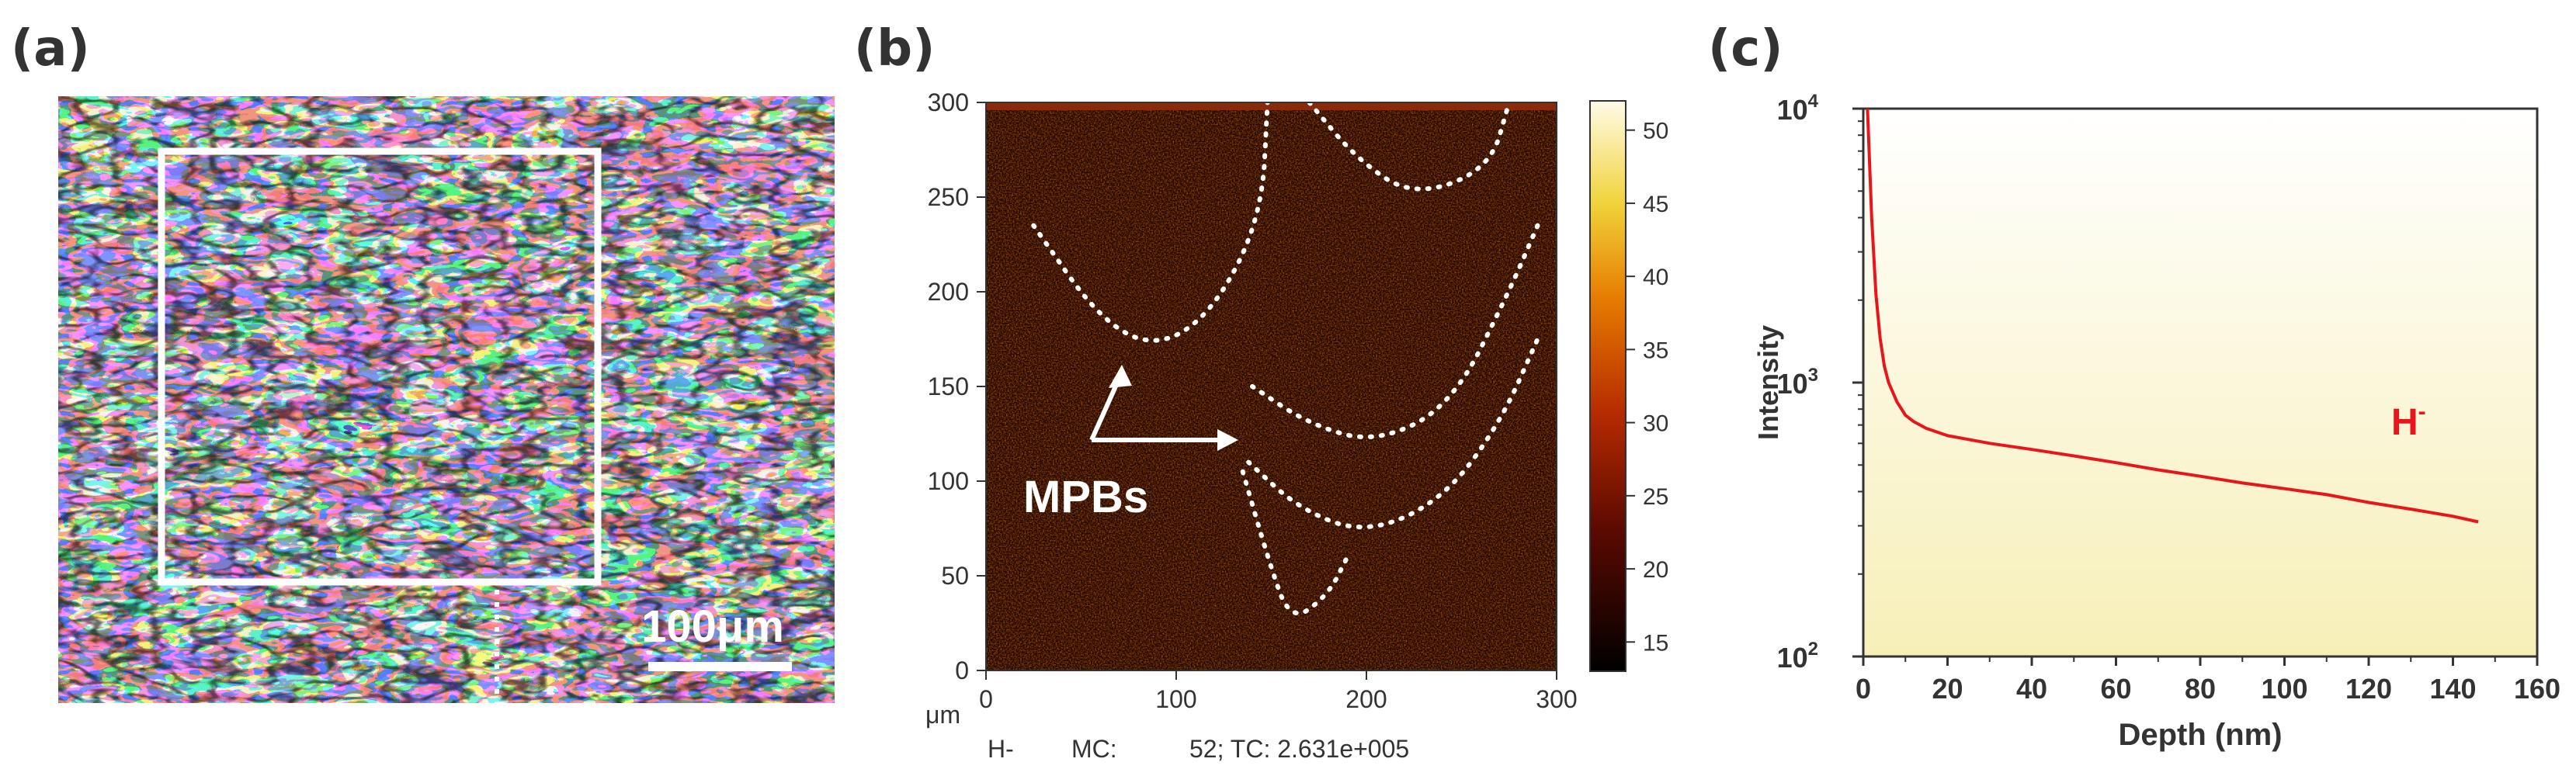  Describe the element at coordinates (1366, 699) in the screenshot. I see `x-tick-label: 200` at that location.